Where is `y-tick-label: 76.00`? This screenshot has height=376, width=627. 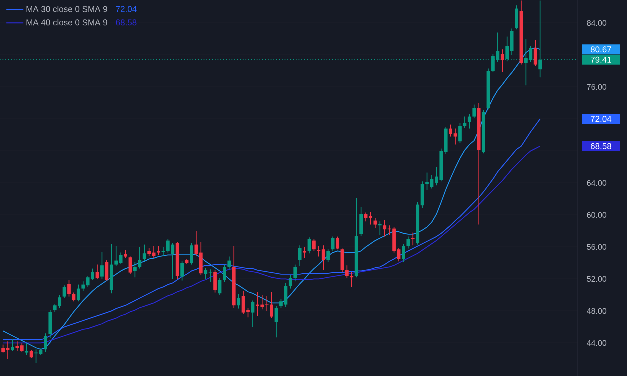
y-tick-label: 76.00 is located at coordinates (597, 87).